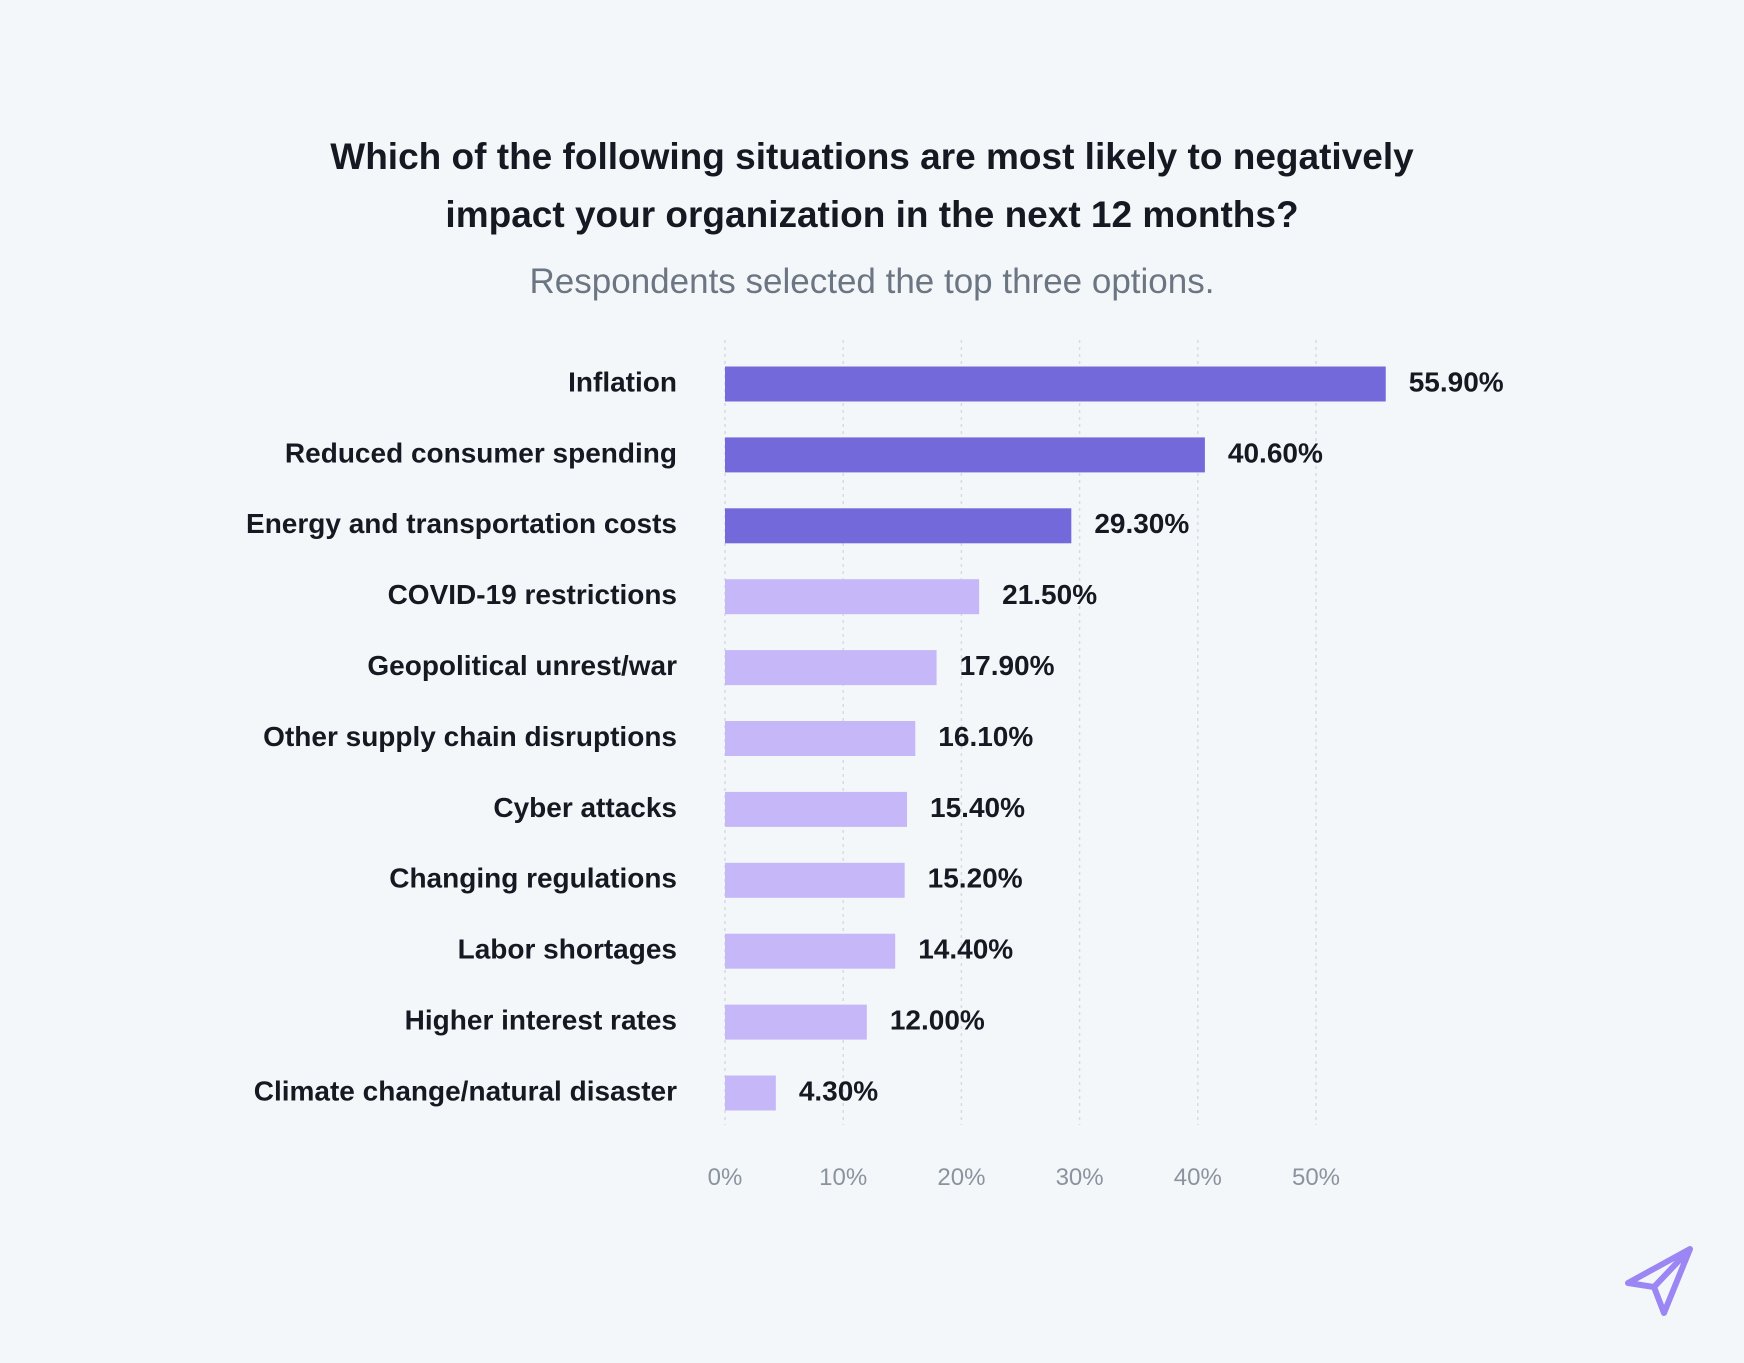 Image resolution: width=1744 pixels, height=1363 pixels. I want to click on value-label: 16.10%, so click(985, 736).